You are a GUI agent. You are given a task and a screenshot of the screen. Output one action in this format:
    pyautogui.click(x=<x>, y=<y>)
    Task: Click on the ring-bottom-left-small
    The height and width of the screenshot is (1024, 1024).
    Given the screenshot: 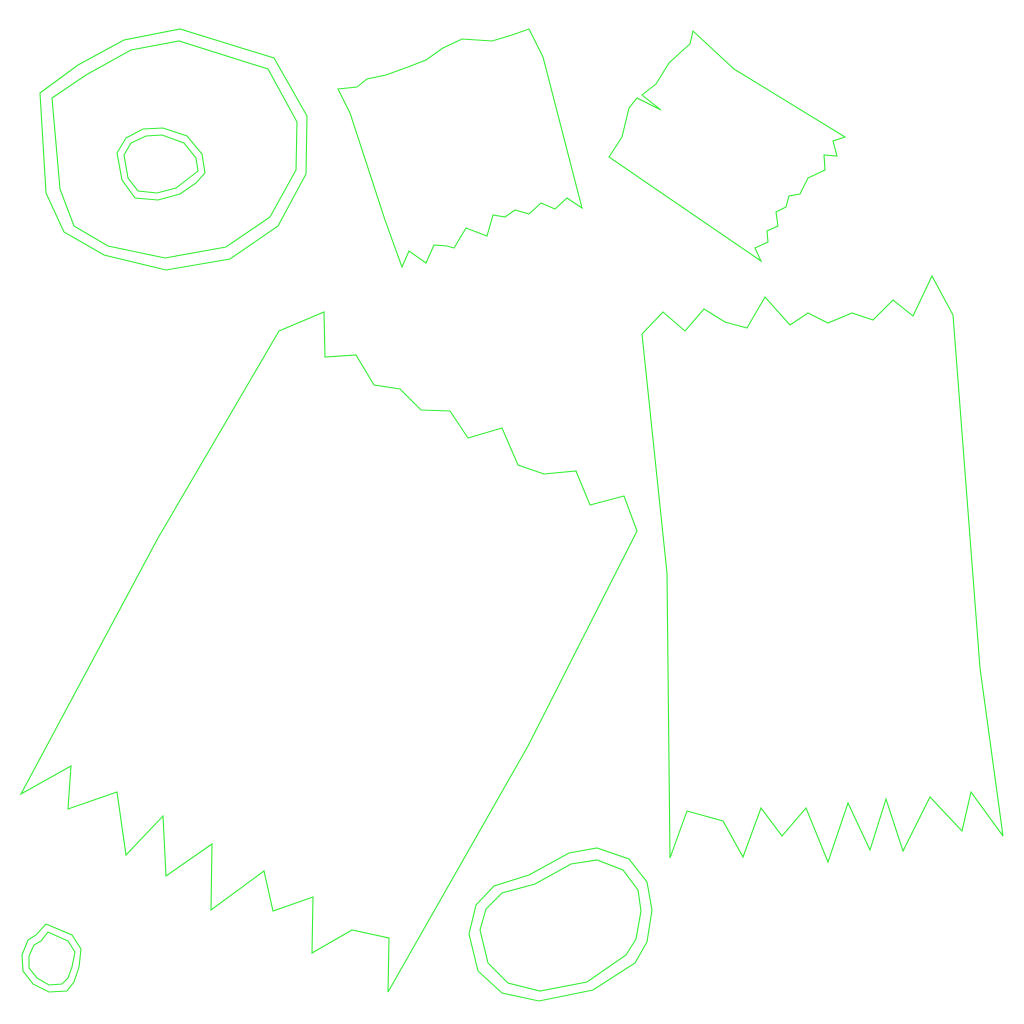 What is the action you would take?
    pyautogui.click(x=51, y=958)
    